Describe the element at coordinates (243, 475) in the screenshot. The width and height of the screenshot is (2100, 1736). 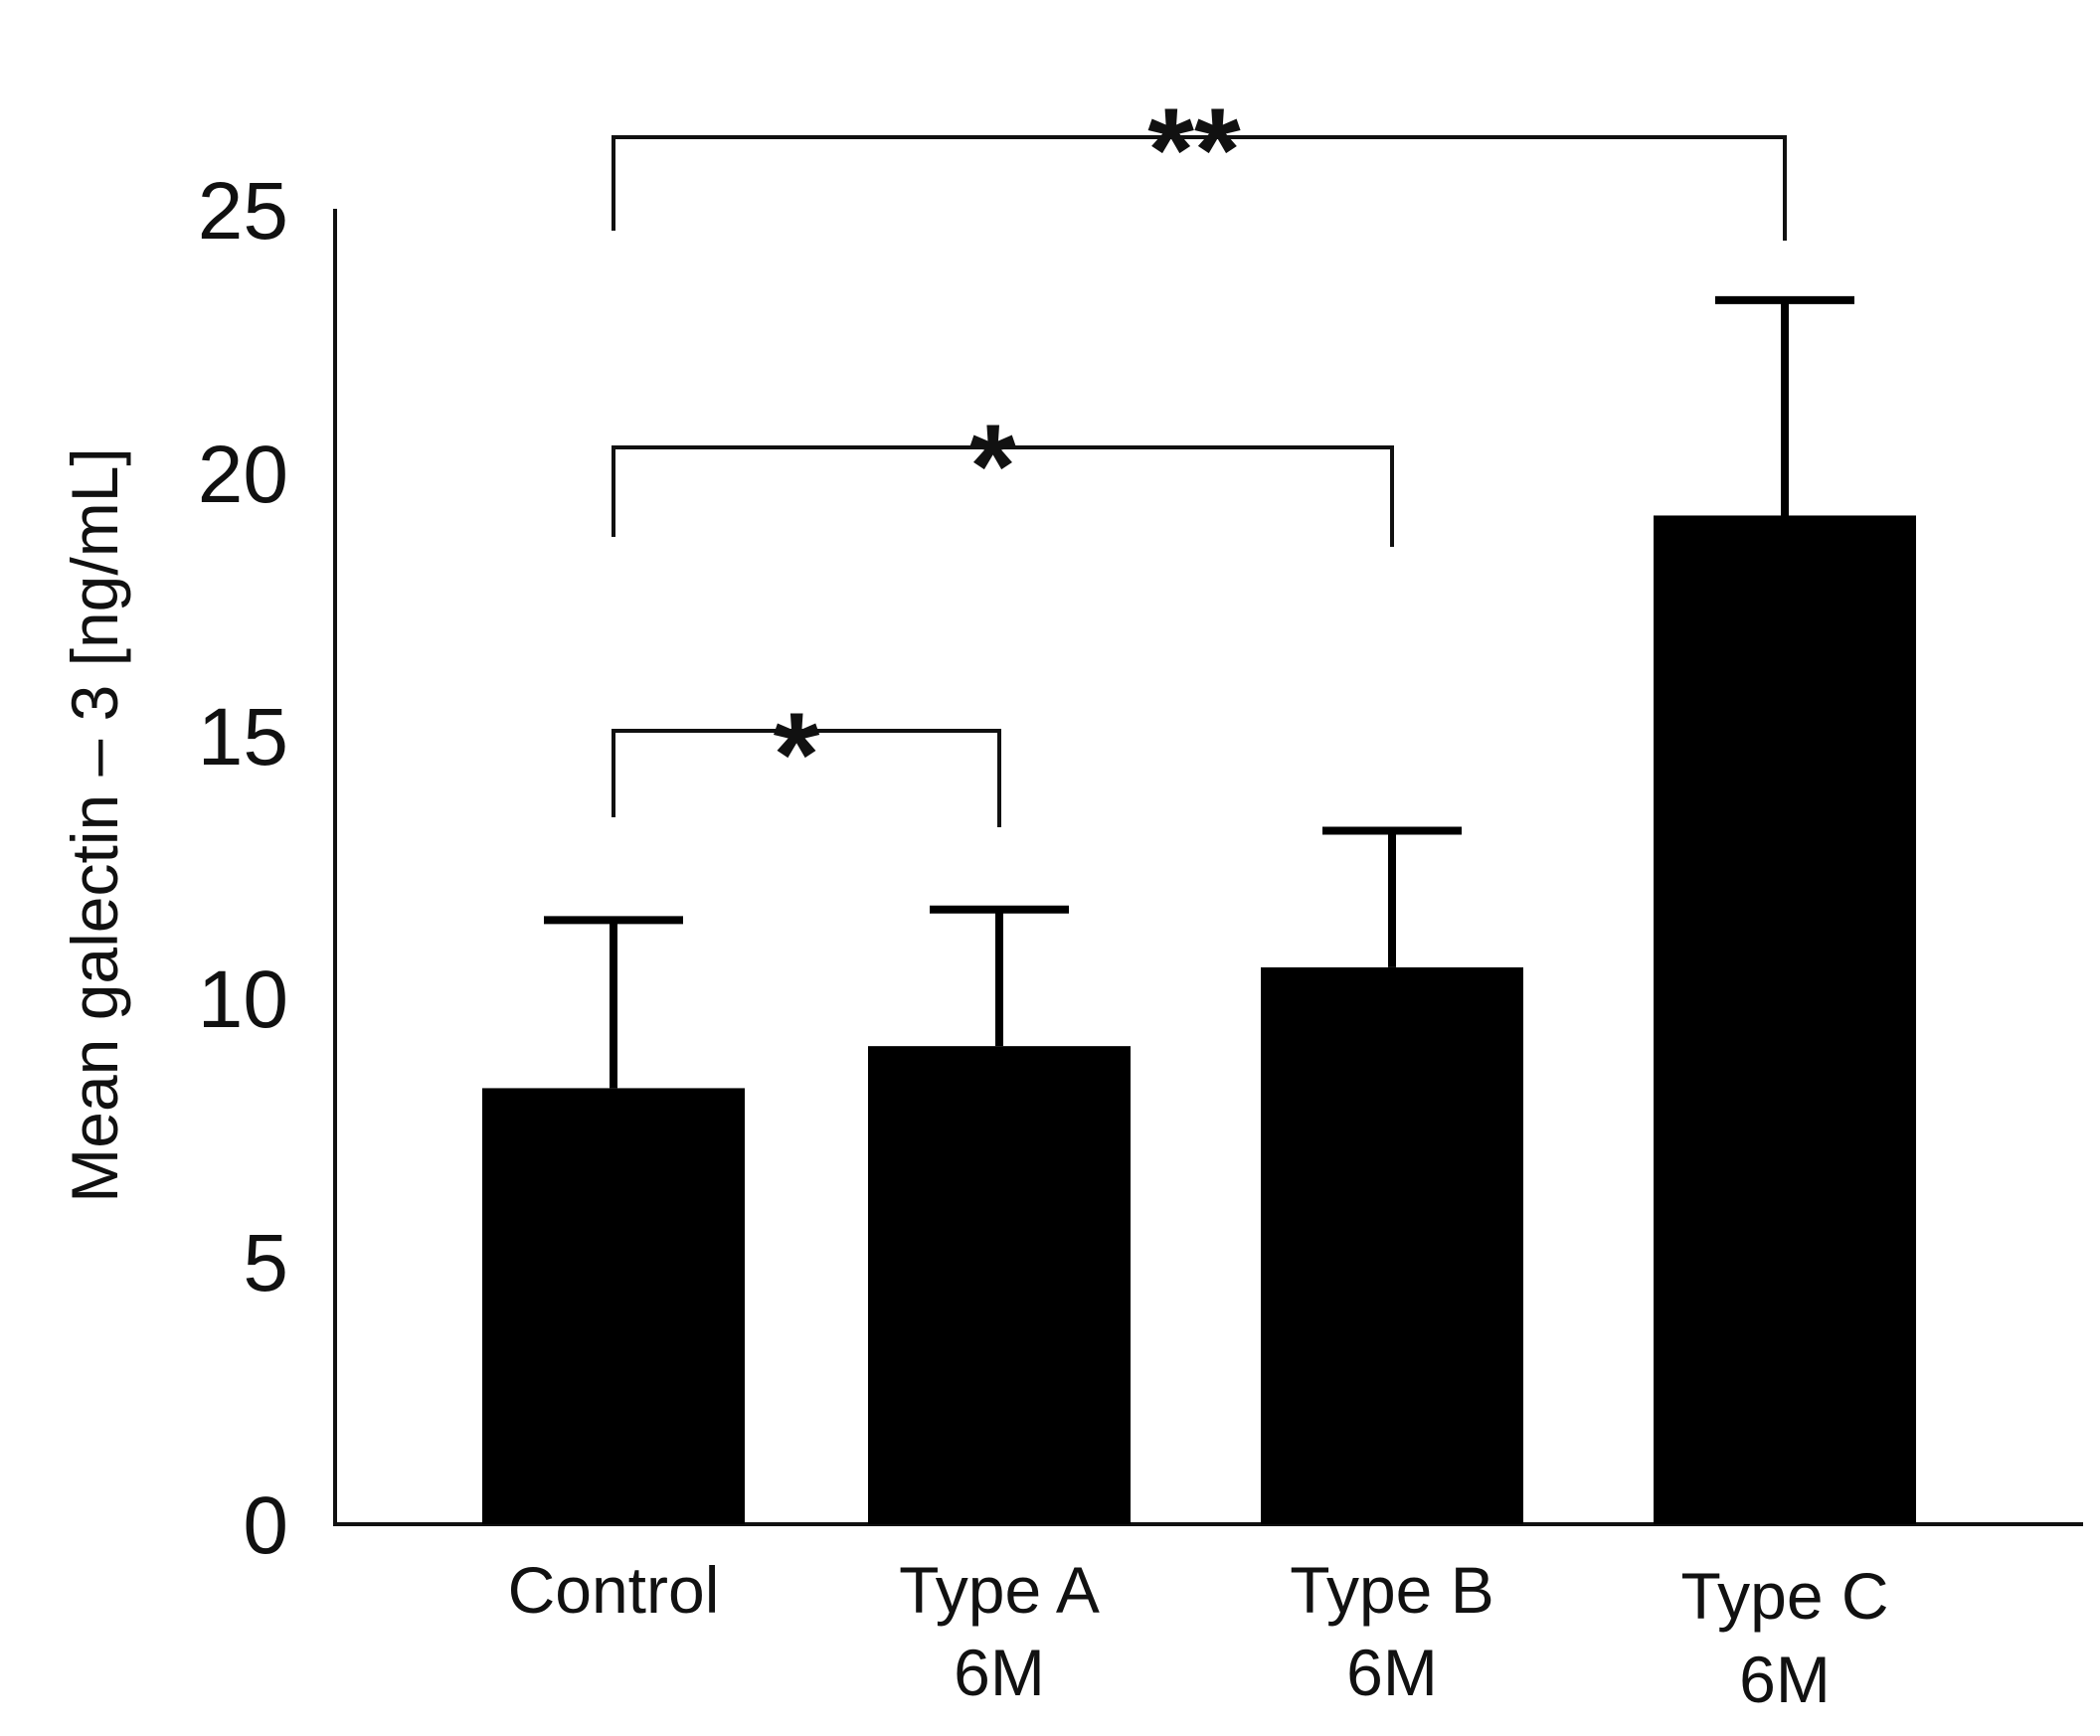
I see `y-tick-label: 20` at that location.